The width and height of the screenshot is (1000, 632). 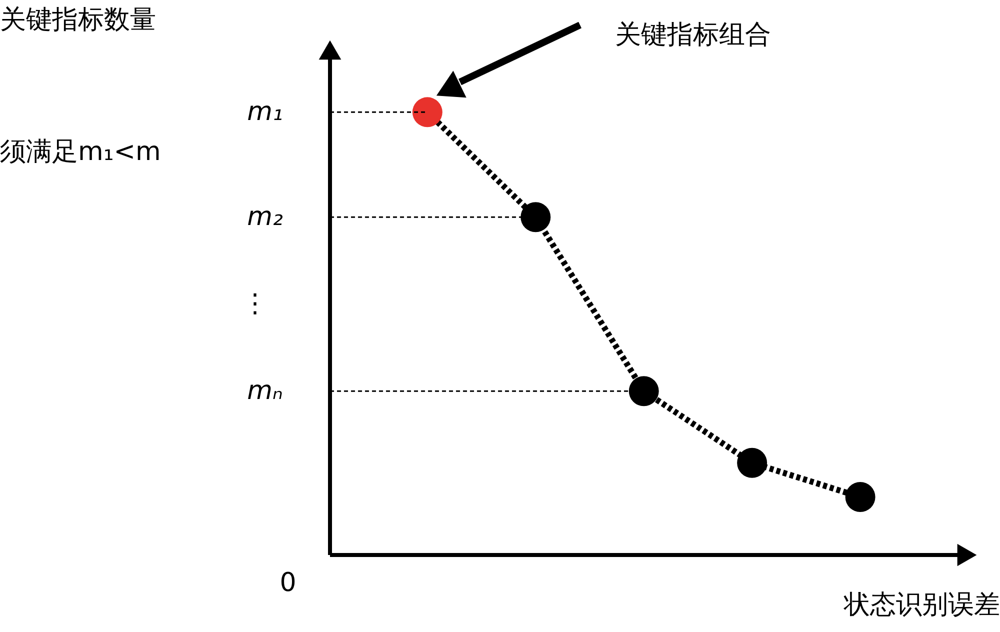 I want to click on text: 关键指标组合, so click(x=693, y=35).